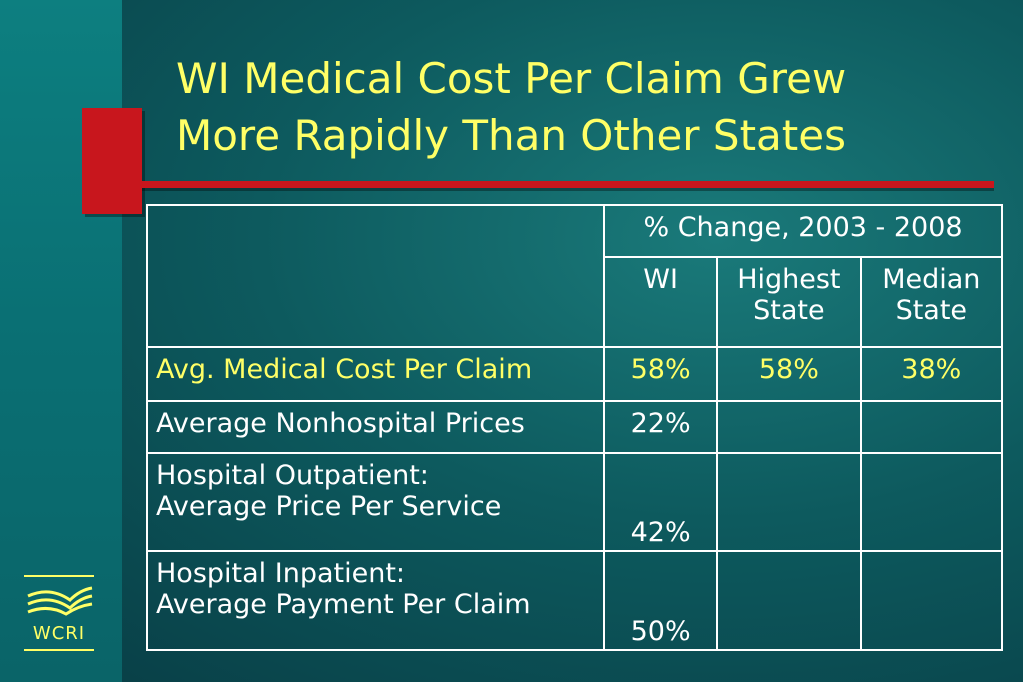  I want to click on column-header-wi-line-1: WI, so click(660, 279).